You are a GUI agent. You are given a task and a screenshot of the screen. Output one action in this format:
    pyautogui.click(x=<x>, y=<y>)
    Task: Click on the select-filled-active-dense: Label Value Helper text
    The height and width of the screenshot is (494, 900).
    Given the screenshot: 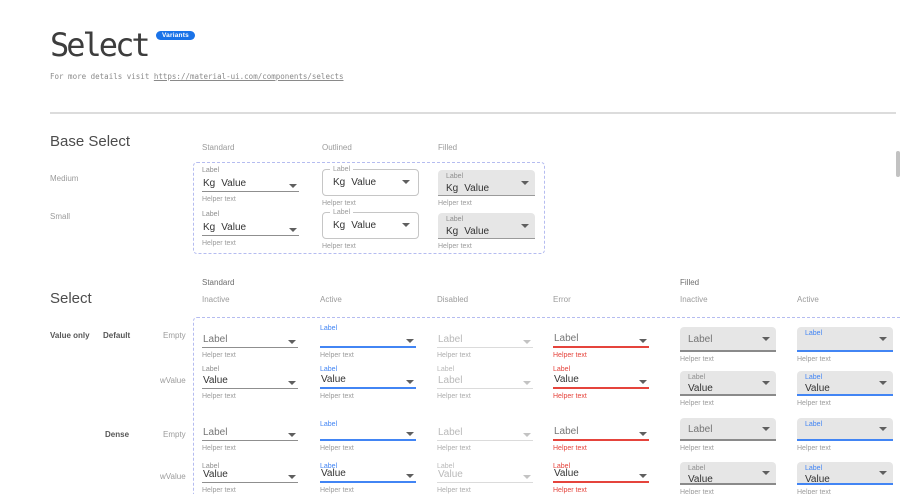 What is the action you would take?
    pyautogui.click(x=845, y=478)
    